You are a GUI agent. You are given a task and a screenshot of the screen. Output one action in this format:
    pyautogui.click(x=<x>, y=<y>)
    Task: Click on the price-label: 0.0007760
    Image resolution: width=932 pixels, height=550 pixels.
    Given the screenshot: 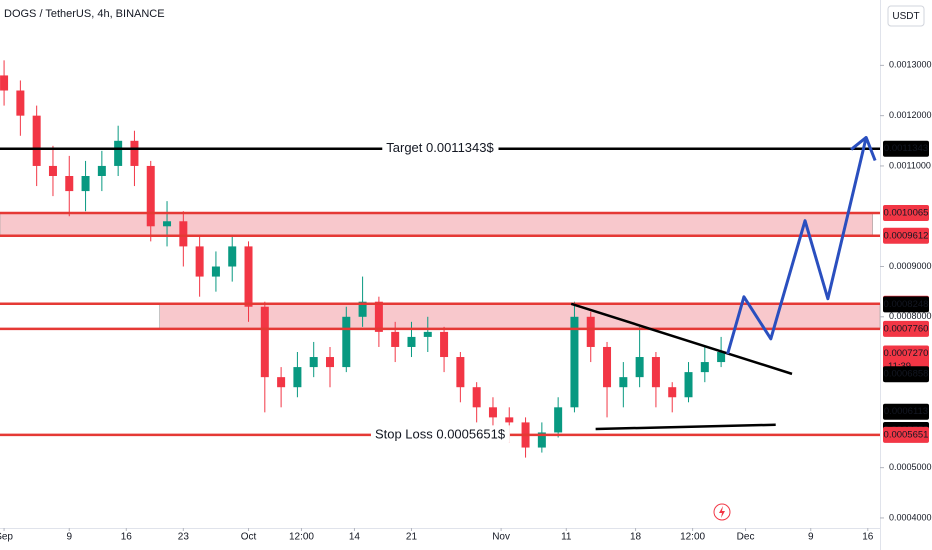 What is the action you would take?
    pyautogui.click(x=906, y=328)
    